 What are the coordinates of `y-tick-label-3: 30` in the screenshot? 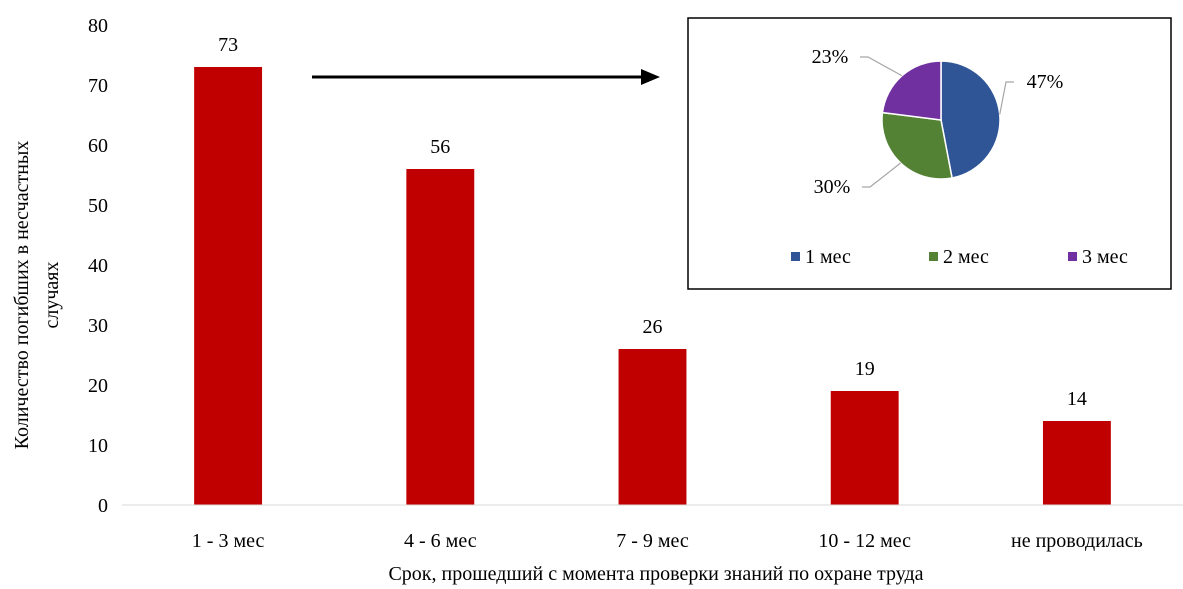 It's located at (98, 326).